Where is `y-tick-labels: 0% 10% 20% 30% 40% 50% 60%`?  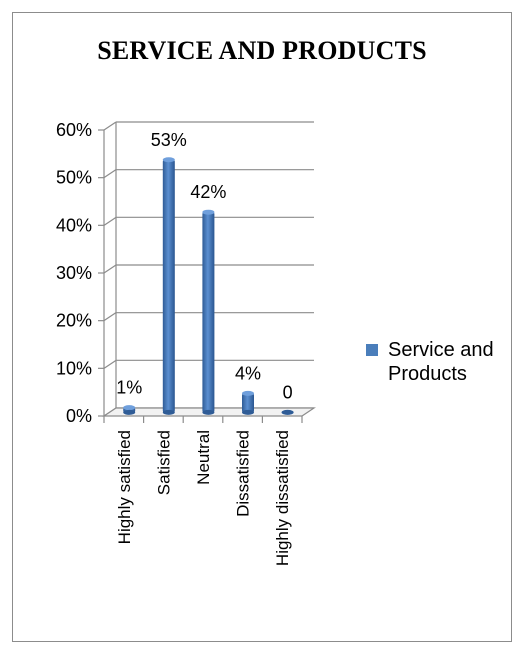 y-tick-labels: 0% 10% 20% 30% 40% 50% 60% is located at coordinates (74, 273).